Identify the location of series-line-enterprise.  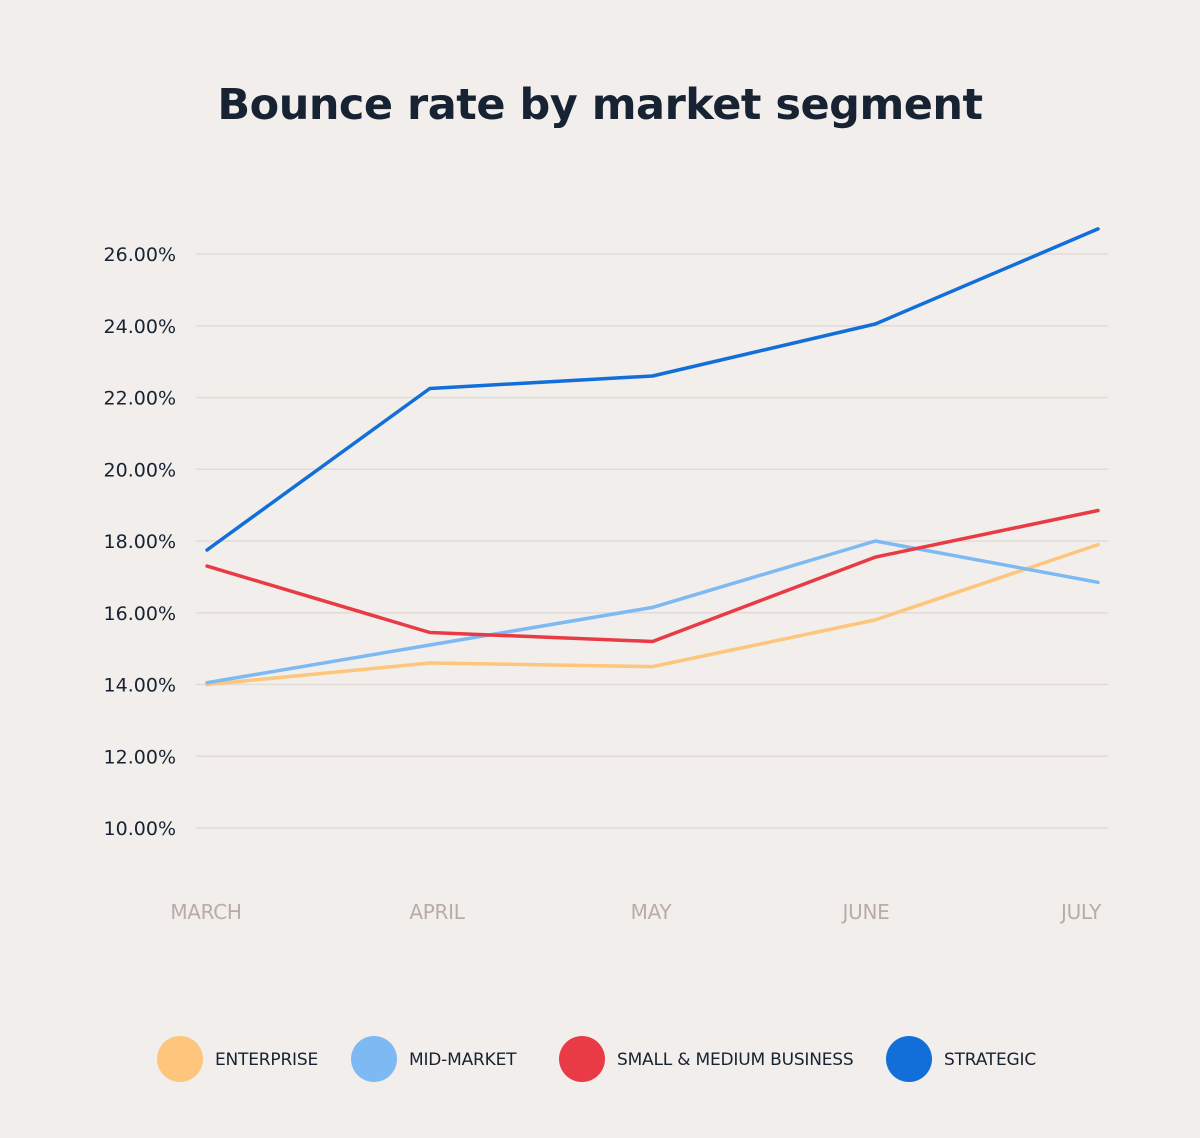
(652, 614).